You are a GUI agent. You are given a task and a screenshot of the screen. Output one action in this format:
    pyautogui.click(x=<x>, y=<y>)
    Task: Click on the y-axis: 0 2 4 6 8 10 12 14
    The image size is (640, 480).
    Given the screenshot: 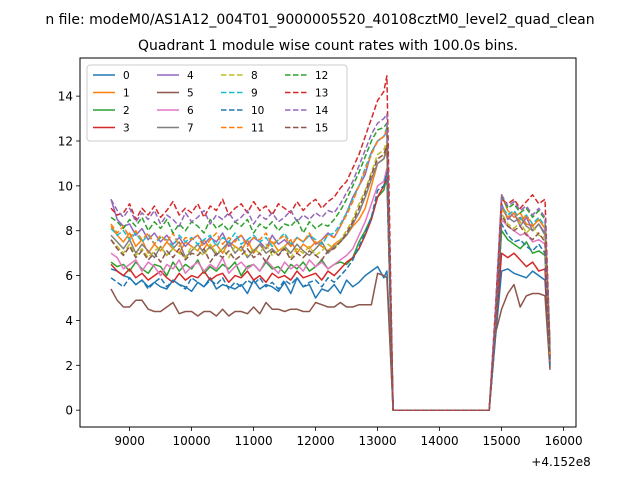 What is the action you would take?
    pyautogui.click(x=69, y=254)
    